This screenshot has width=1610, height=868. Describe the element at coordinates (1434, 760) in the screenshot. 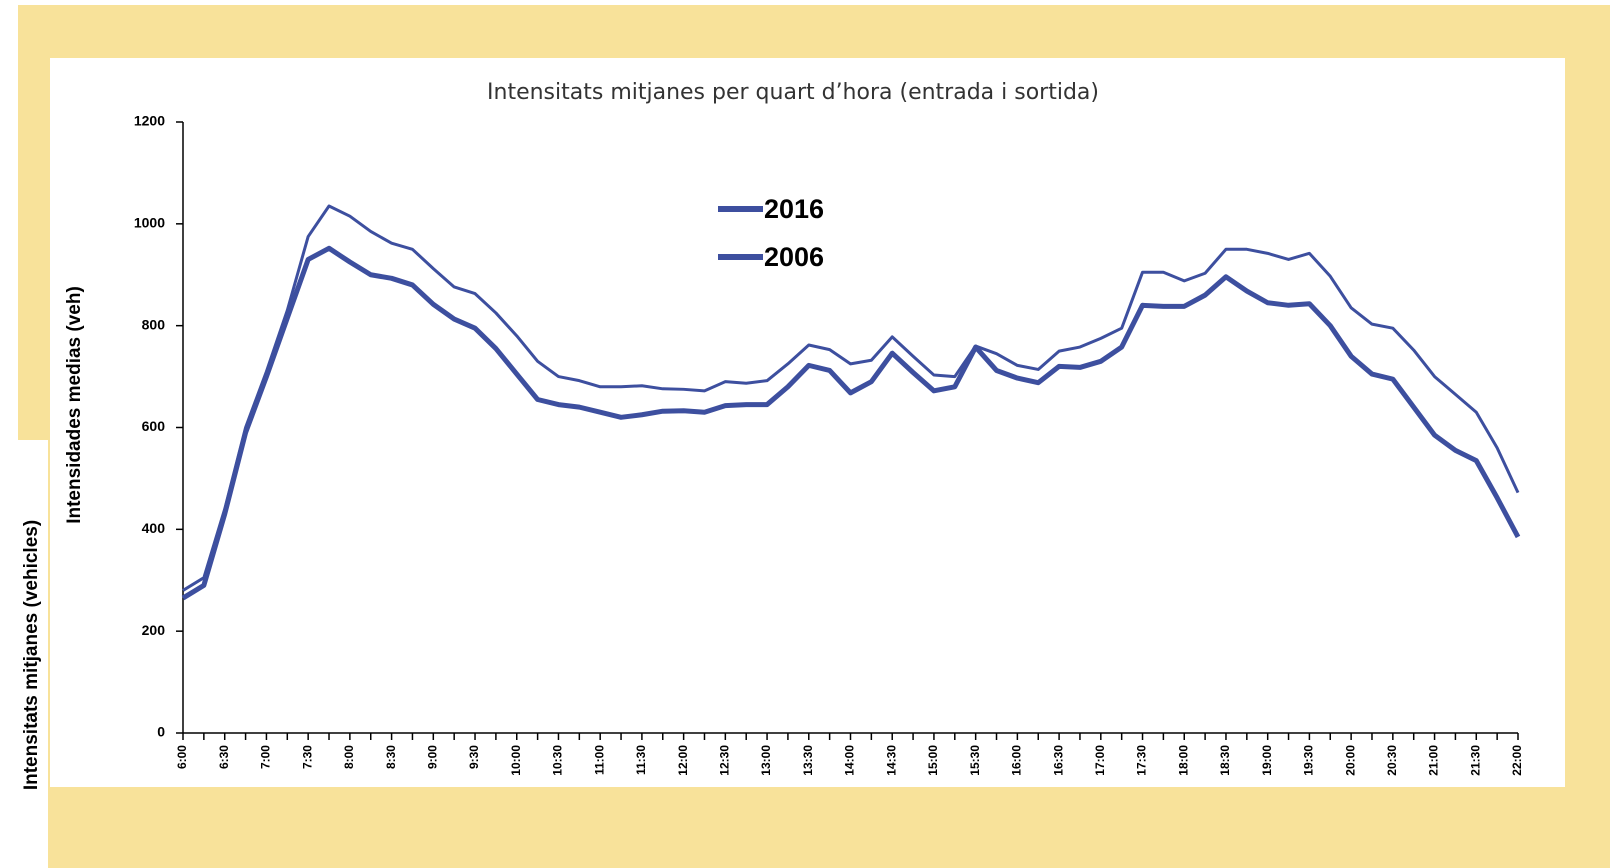

I see `x-tick-label: 21:00` at that location.